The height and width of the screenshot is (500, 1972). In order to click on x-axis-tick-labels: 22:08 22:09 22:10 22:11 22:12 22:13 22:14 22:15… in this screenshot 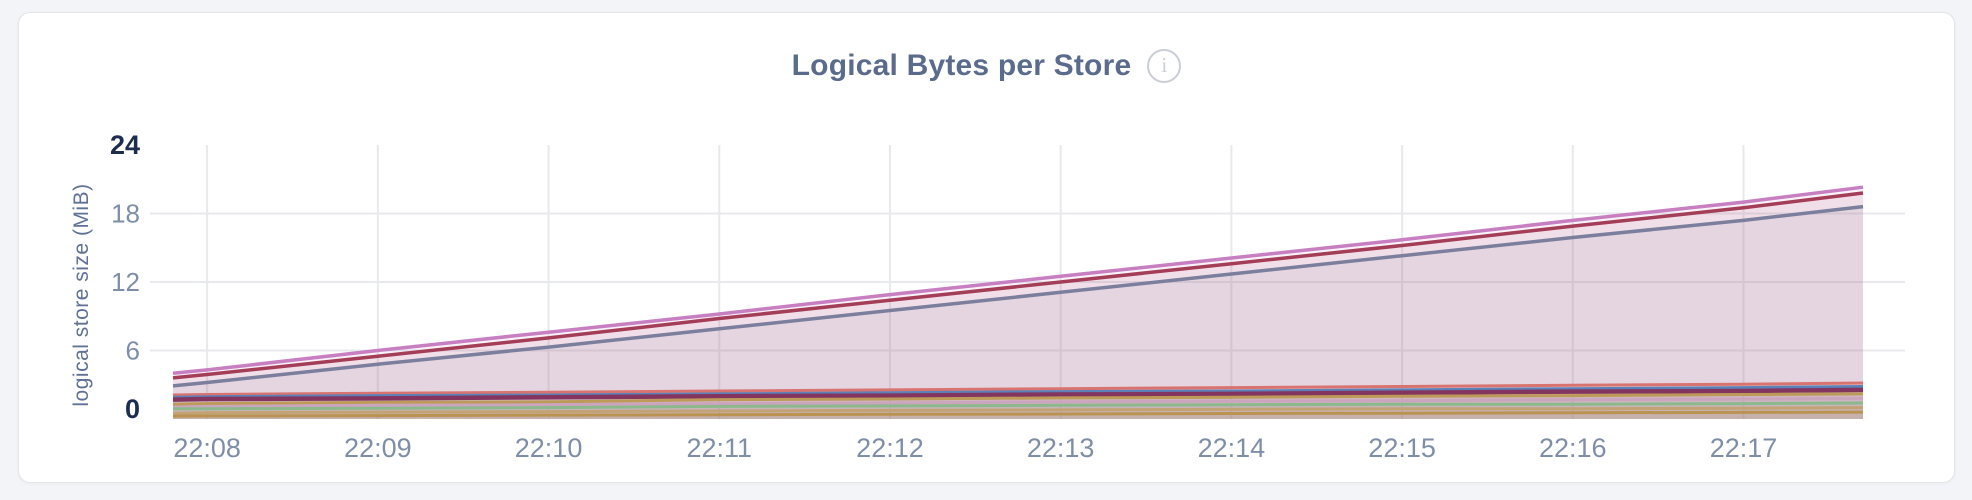, I will do `click(975, 448)`.